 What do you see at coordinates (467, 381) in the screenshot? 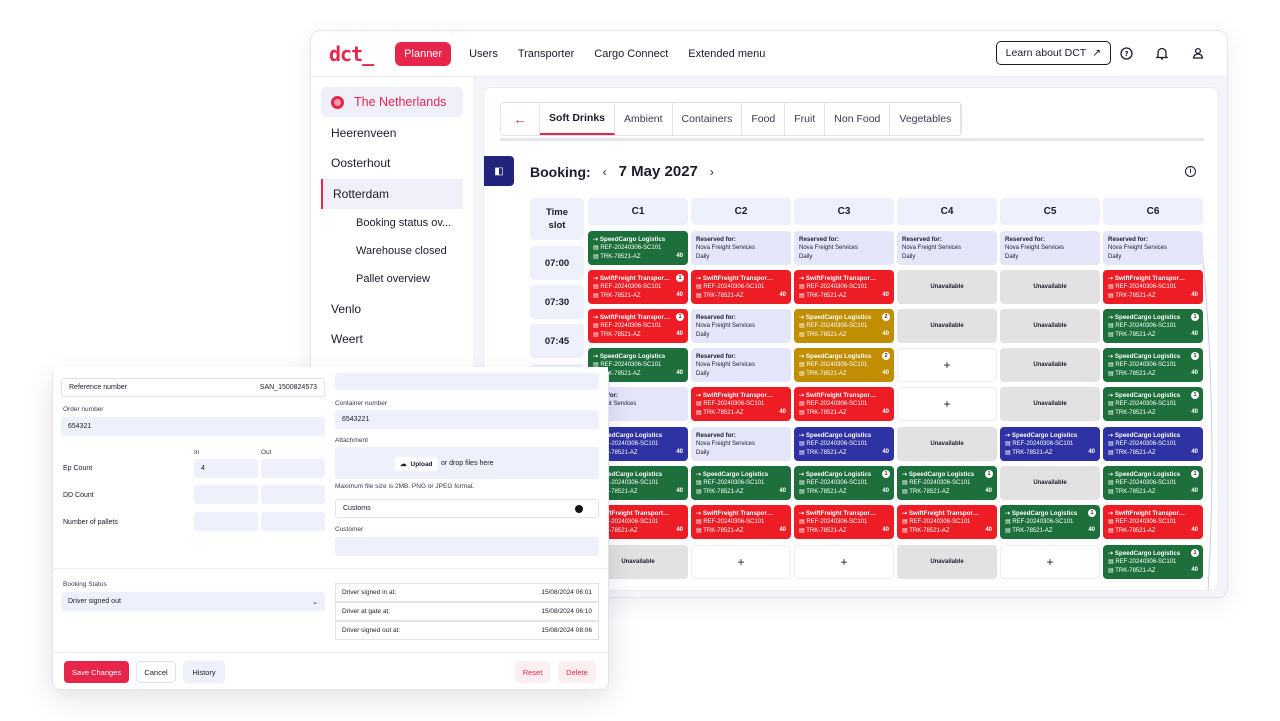
I see `top-right-field` at bounding box center [467, 381].